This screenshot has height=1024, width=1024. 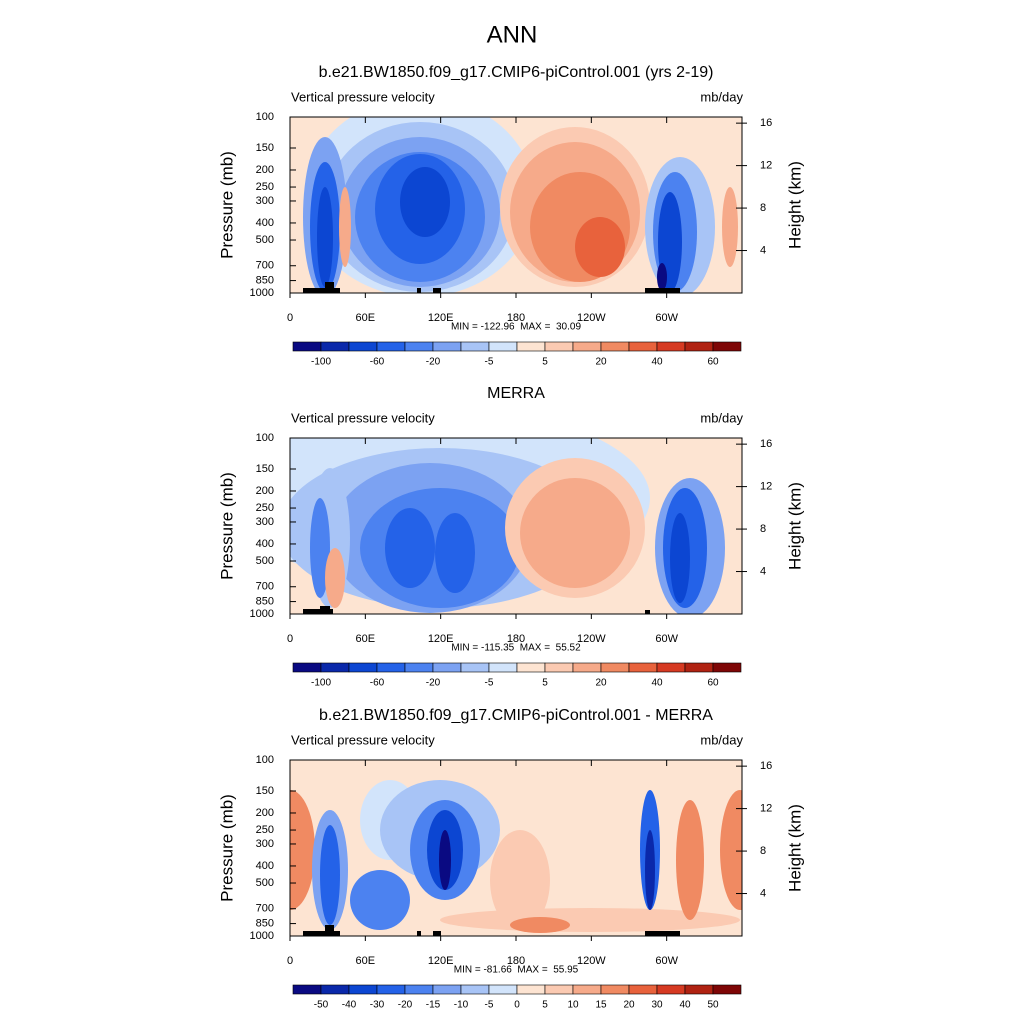 What do you see at coordinates (713, 683) in the screenshot?
I see `colorbar-label: 60` at bounding box center [713, 683].